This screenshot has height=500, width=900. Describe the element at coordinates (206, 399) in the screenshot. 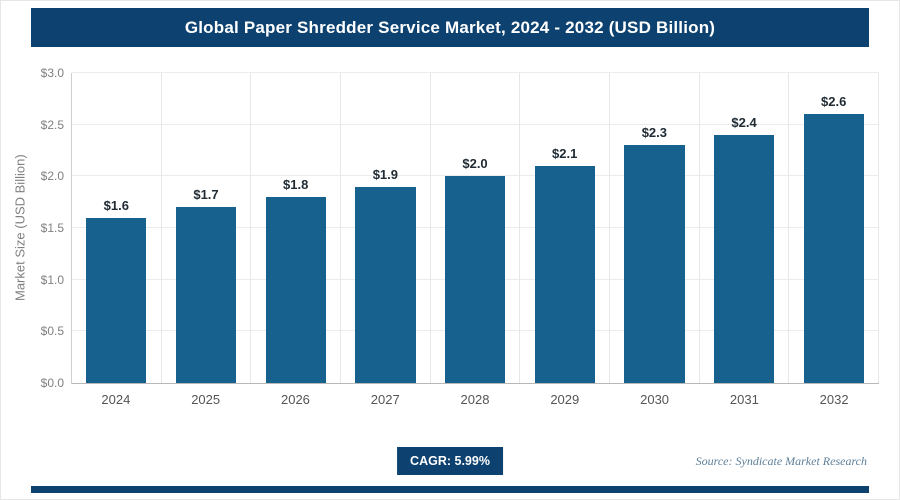

I see `x-tick-label: 2025` at that location.